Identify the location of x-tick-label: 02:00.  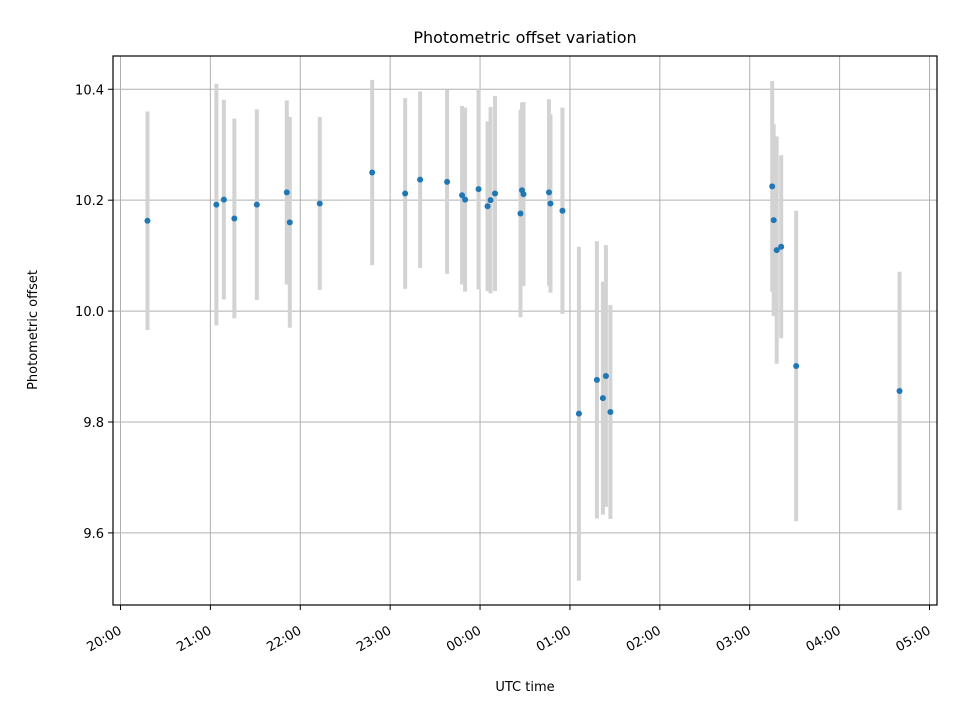
(644, 639).